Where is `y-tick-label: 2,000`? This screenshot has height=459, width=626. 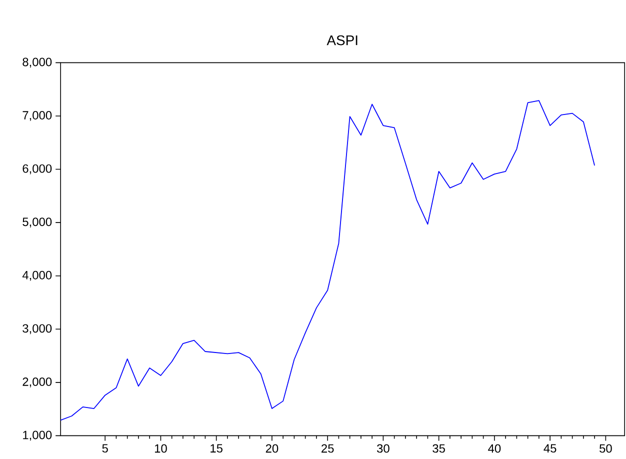
y-tick-label: 2,000 is located at coordinates (37, 382).